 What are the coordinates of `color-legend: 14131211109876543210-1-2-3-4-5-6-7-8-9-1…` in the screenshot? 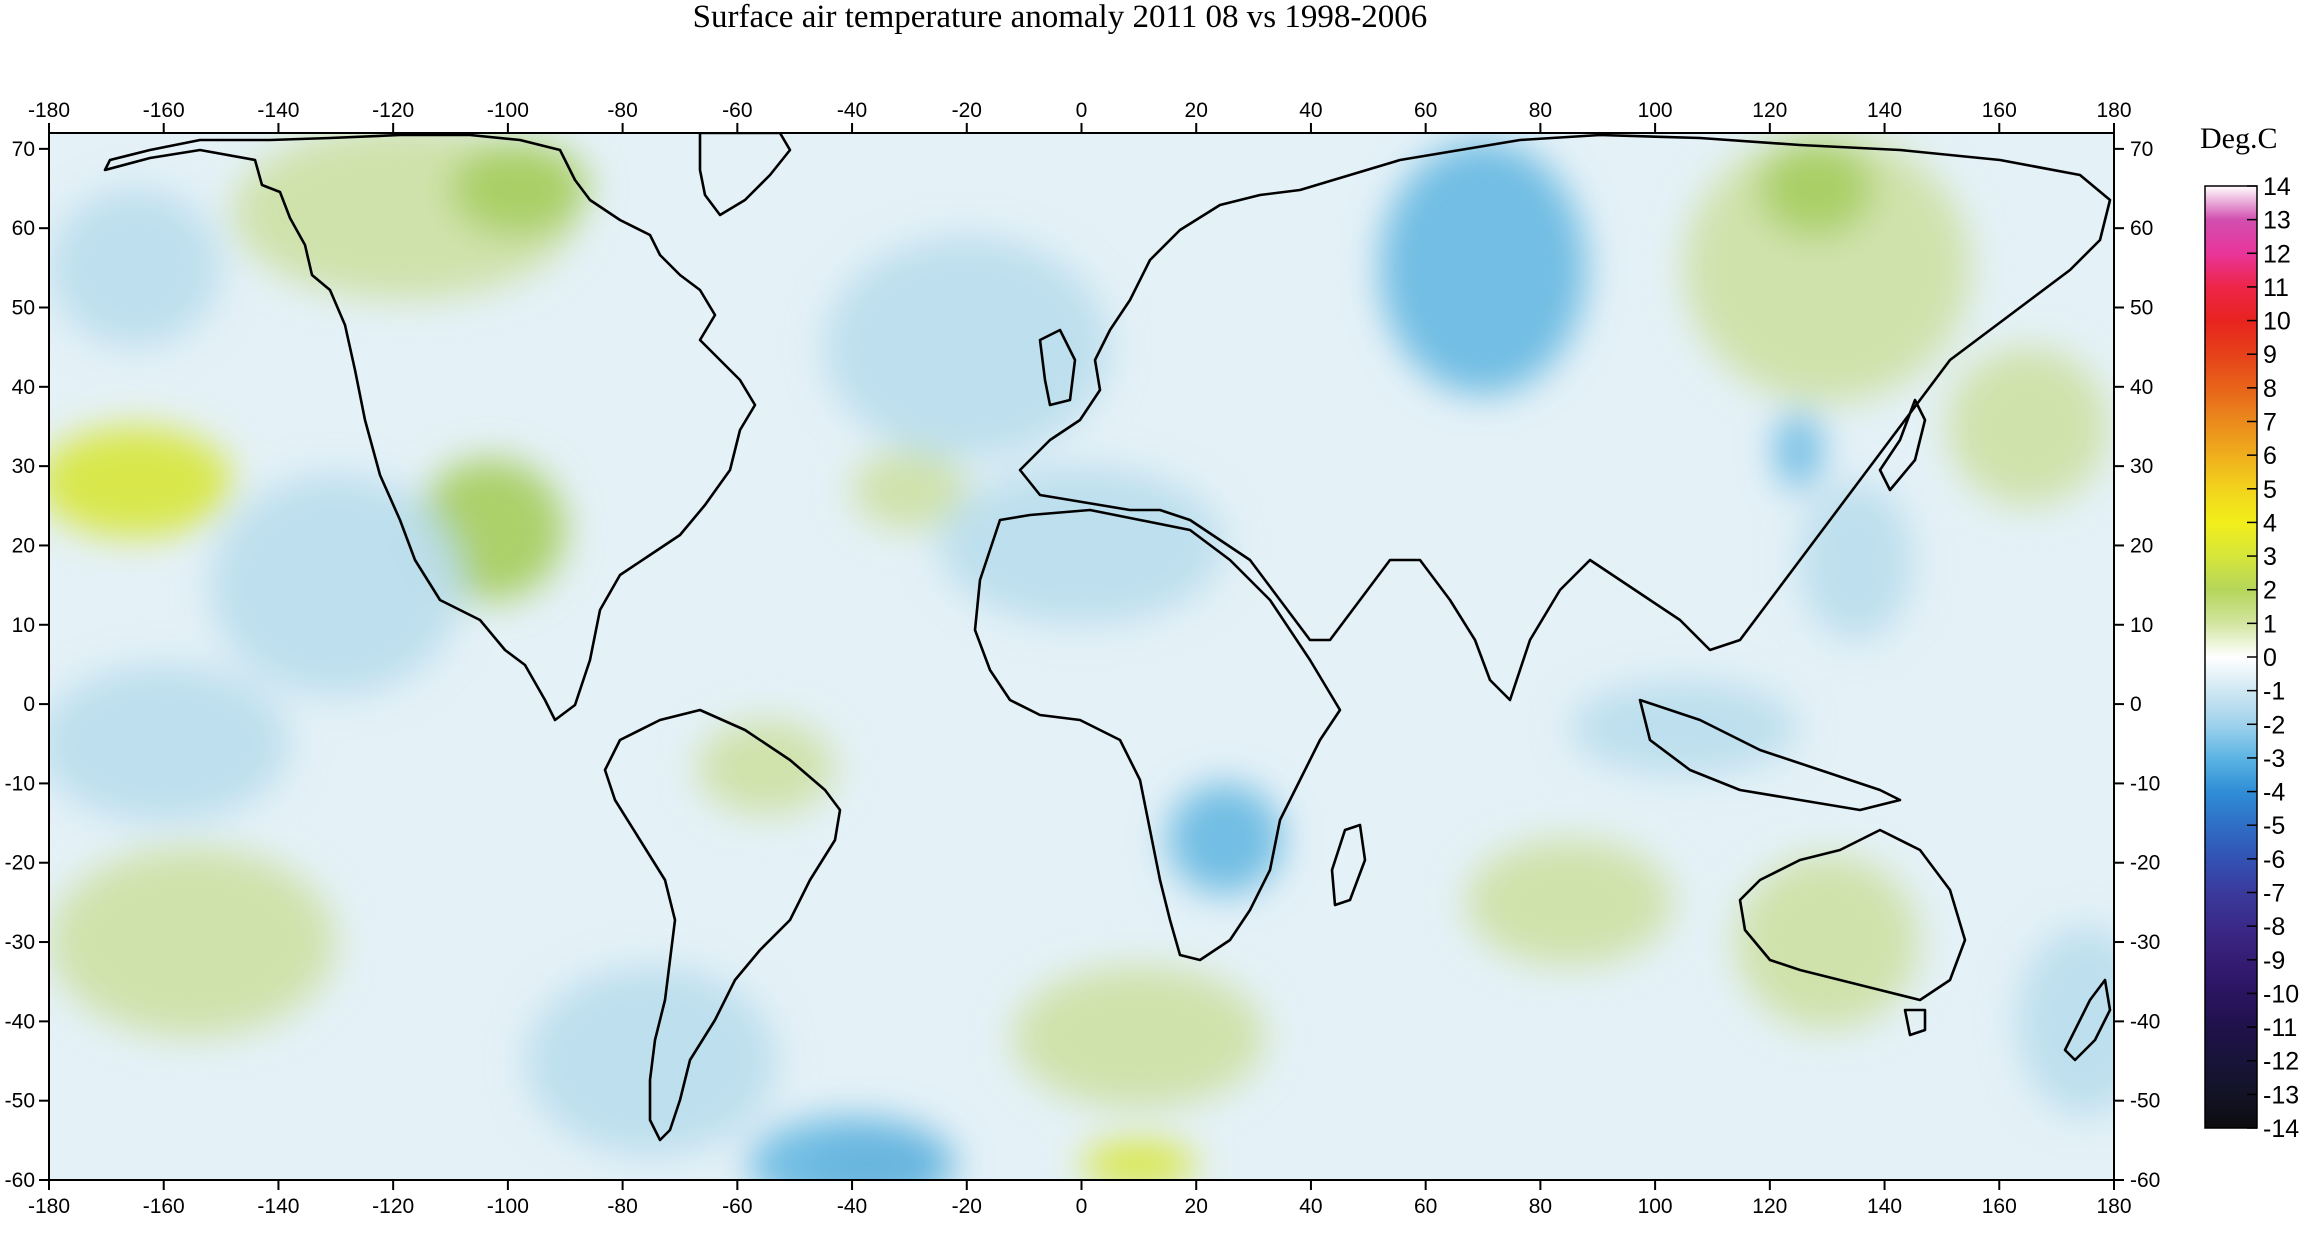 It's located at (2251, 658).